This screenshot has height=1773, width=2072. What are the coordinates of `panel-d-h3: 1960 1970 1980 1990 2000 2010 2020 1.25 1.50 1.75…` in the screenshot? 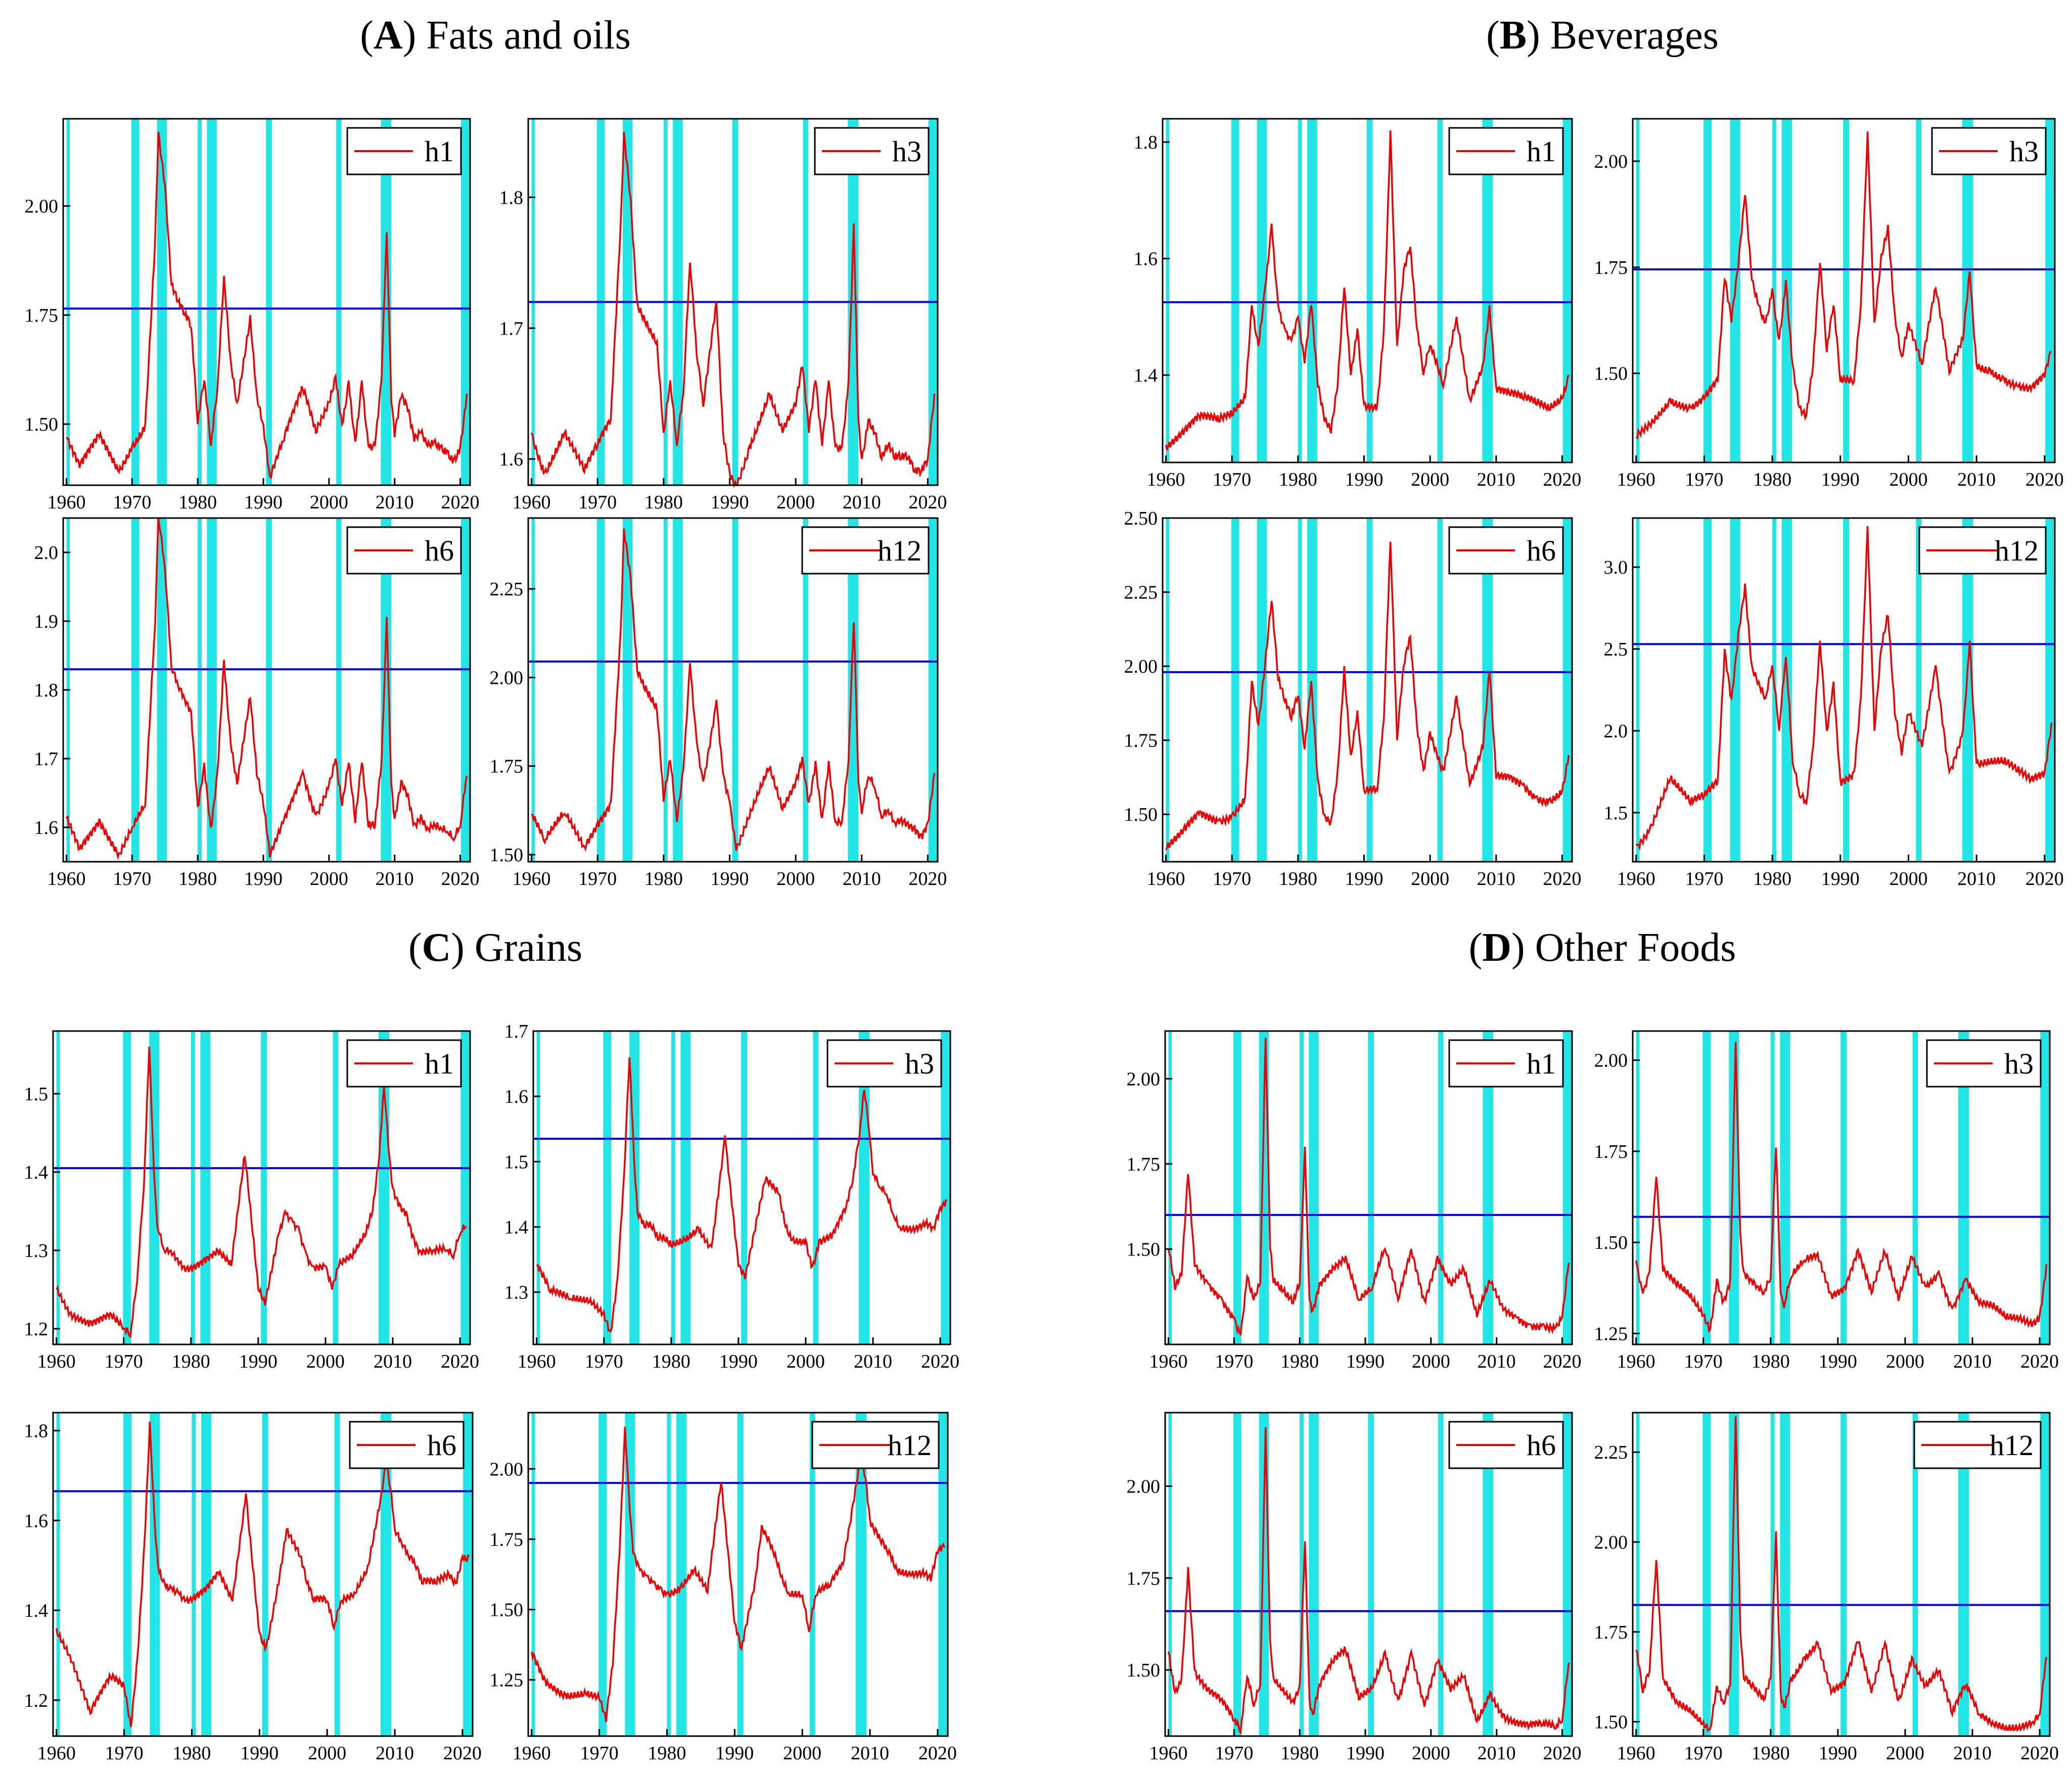 It's located at (1826, 1201).